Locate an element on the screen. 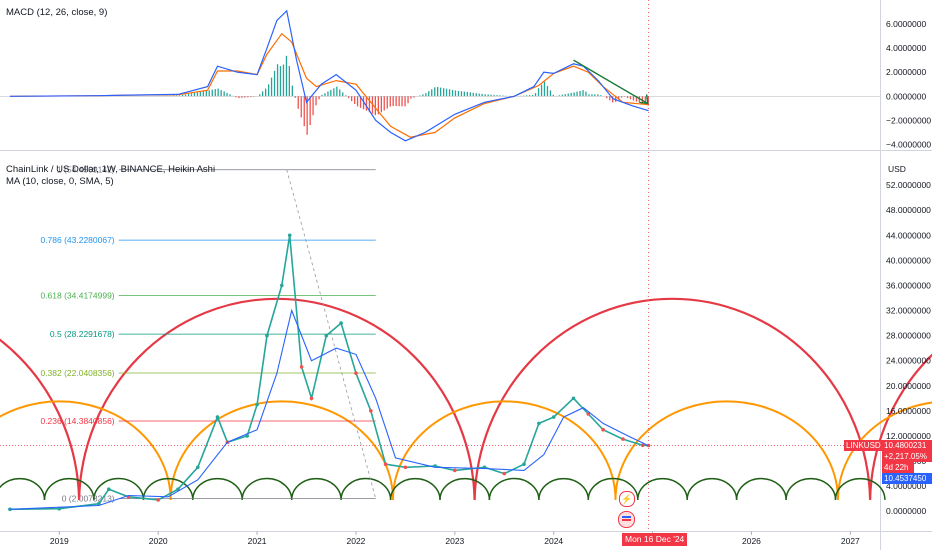 This screenshot has height=555, width=932. price-y-tick-4: 36.0000000 is located at coordinates (908, 285).